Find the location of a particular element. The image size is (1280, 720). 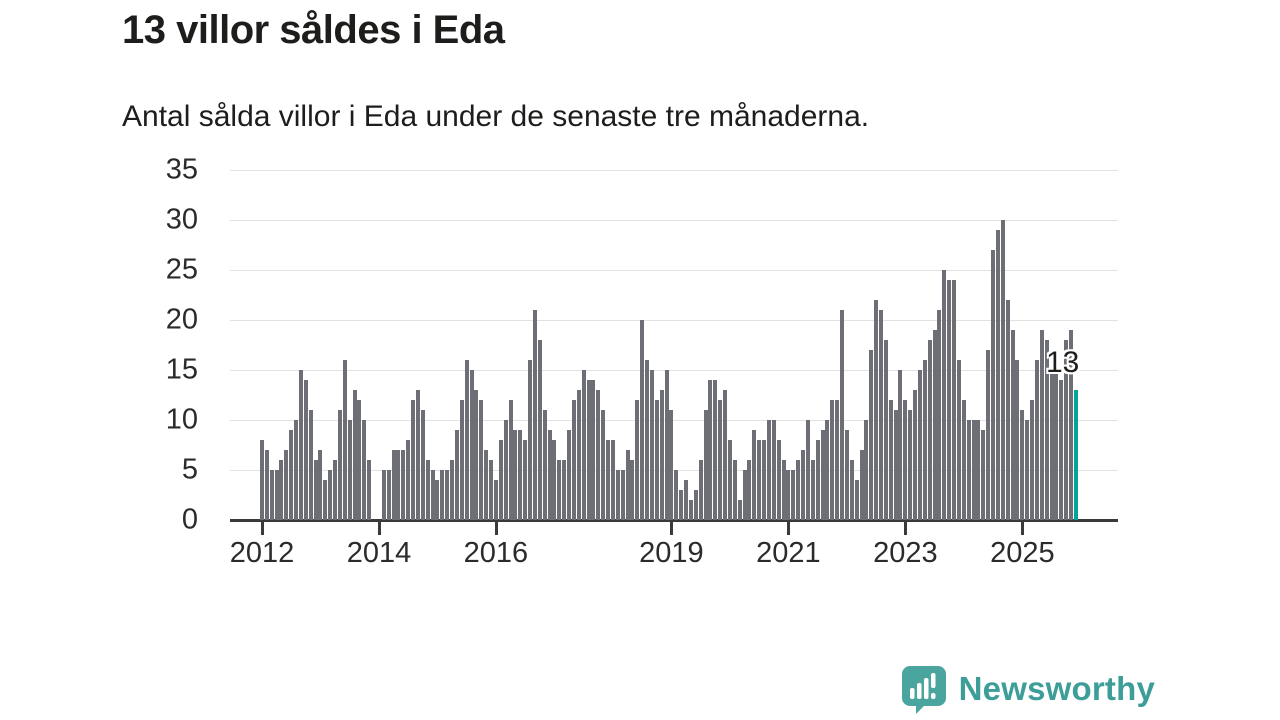

y-axis-tick-label: 5 is located at coordinates (189, 469).